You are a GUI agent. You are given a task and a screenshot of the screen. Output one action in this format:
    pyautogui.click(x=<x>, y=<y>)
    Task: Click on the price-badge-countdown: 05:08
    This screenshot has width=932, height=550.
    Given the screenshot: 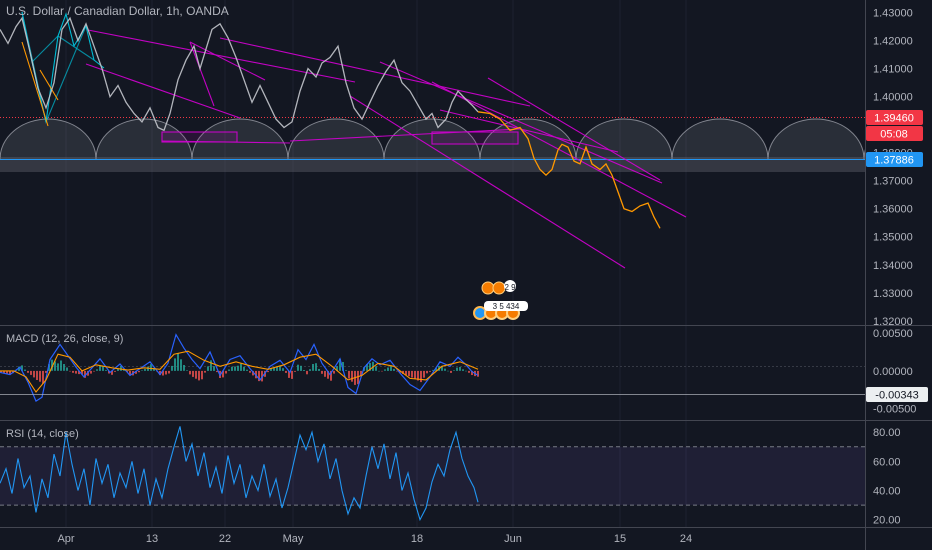 What is the action you would take?
    pyautogui.click(x=894, y=133)
    